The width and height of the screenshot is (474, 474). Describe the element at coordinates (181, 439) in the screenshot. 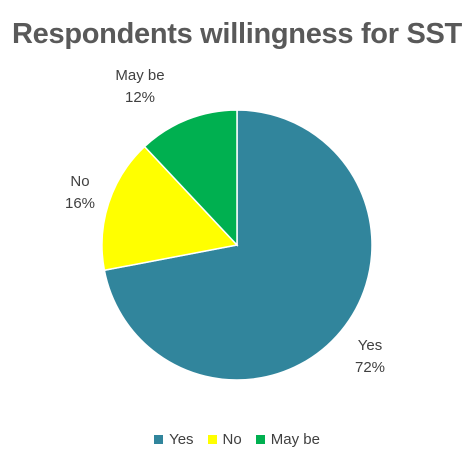

I see `legend-label-yes: Yes` at that location.